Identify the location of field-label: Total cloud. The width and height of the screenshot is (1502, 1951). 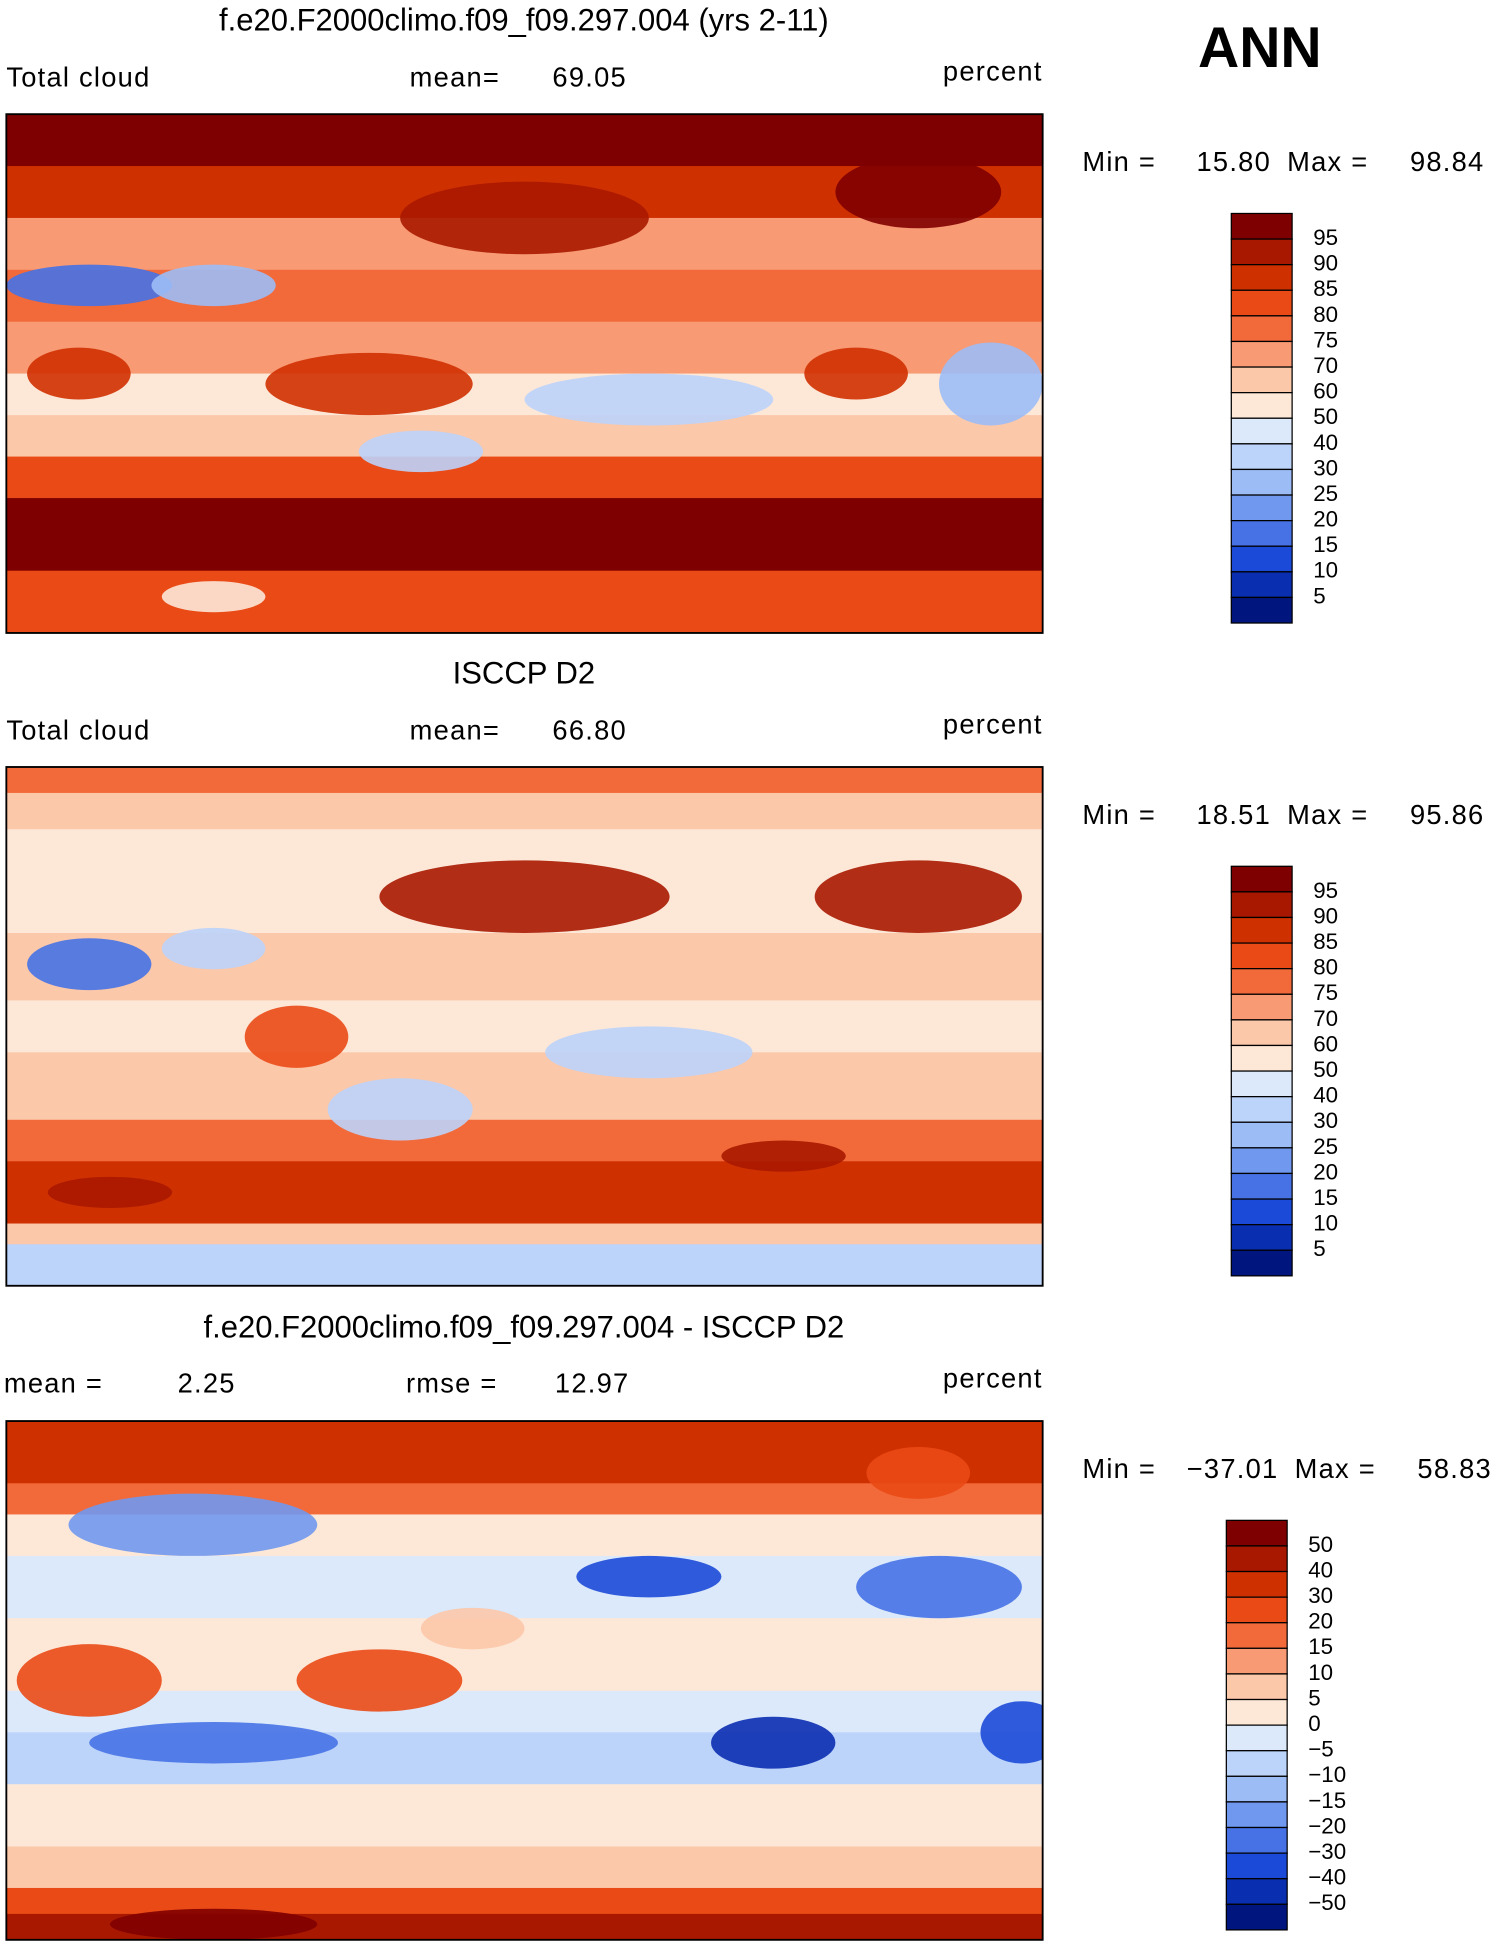
(78, 77).